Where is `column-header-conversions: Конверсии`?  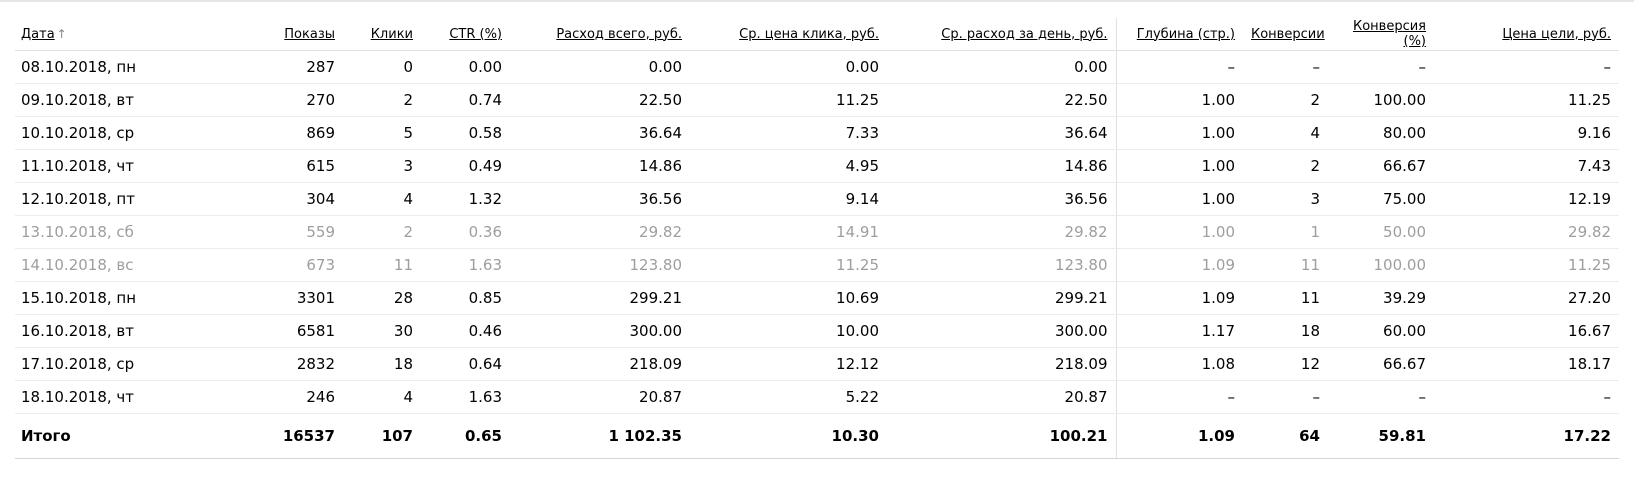 column-header-conversions: Конверсии is located at coordinates (1285, 34).